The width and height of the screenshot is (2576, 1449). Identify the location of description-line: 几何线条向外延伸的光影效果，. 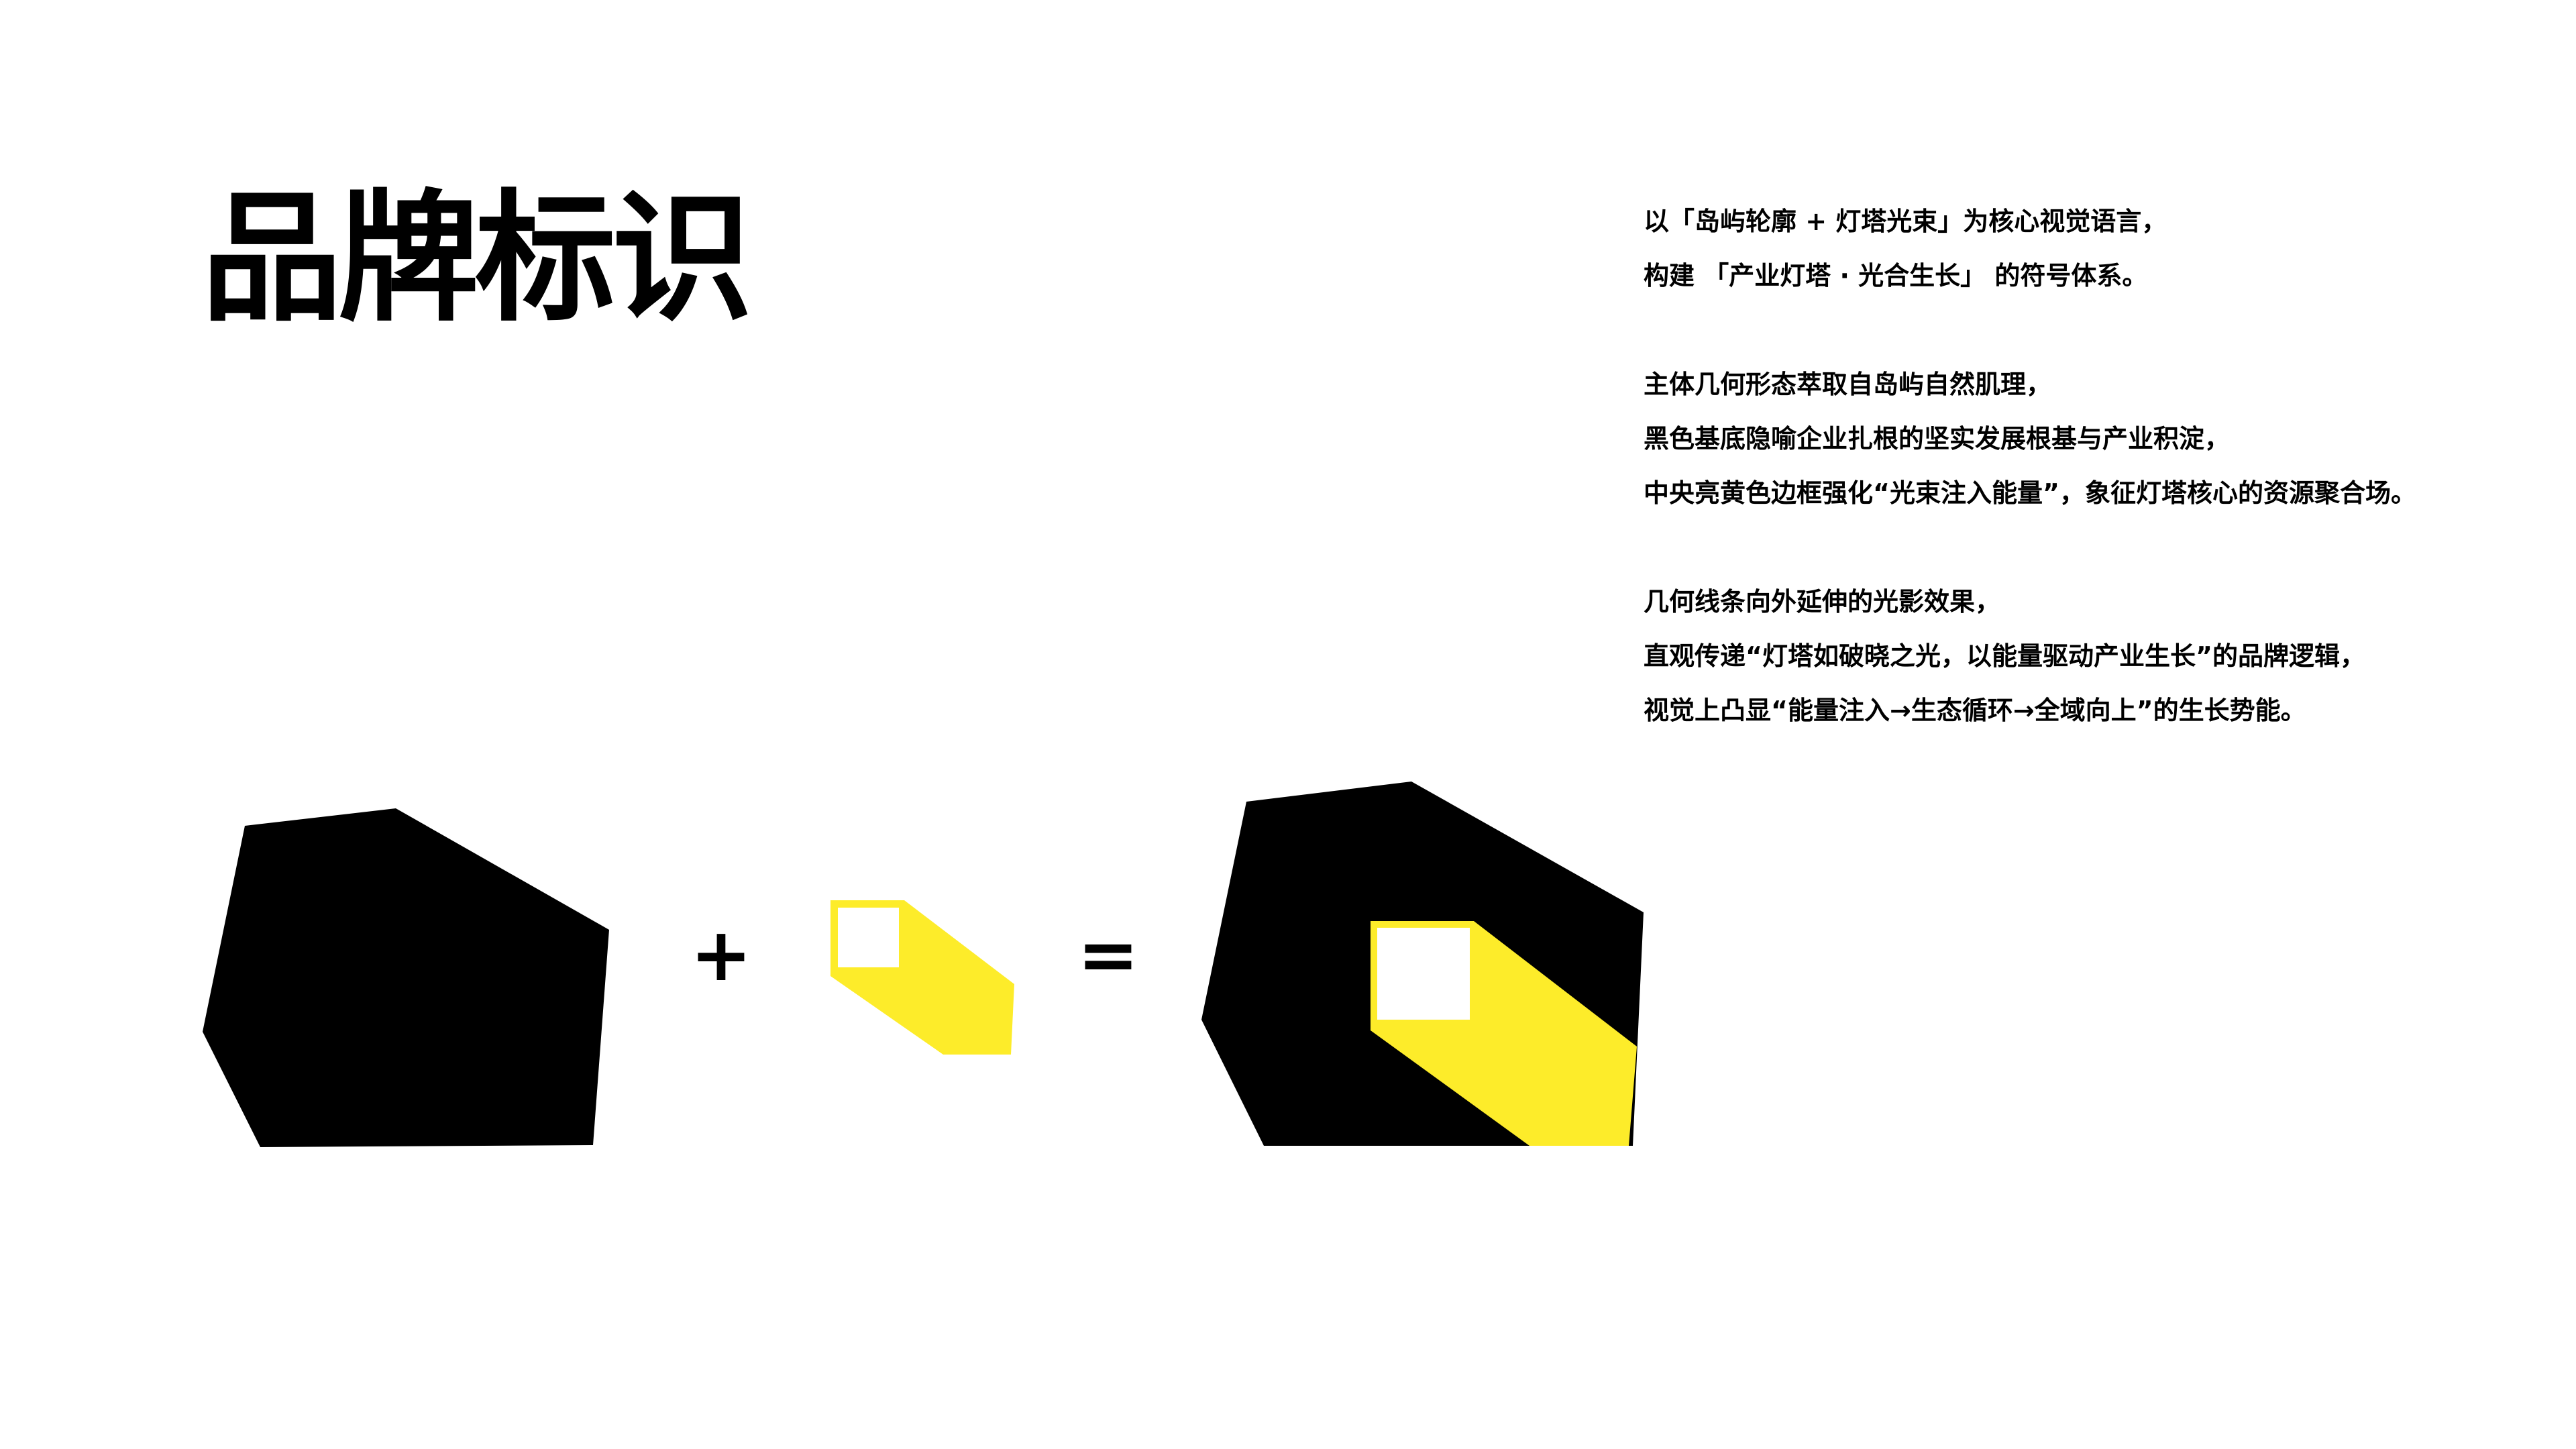
(1822, 601).